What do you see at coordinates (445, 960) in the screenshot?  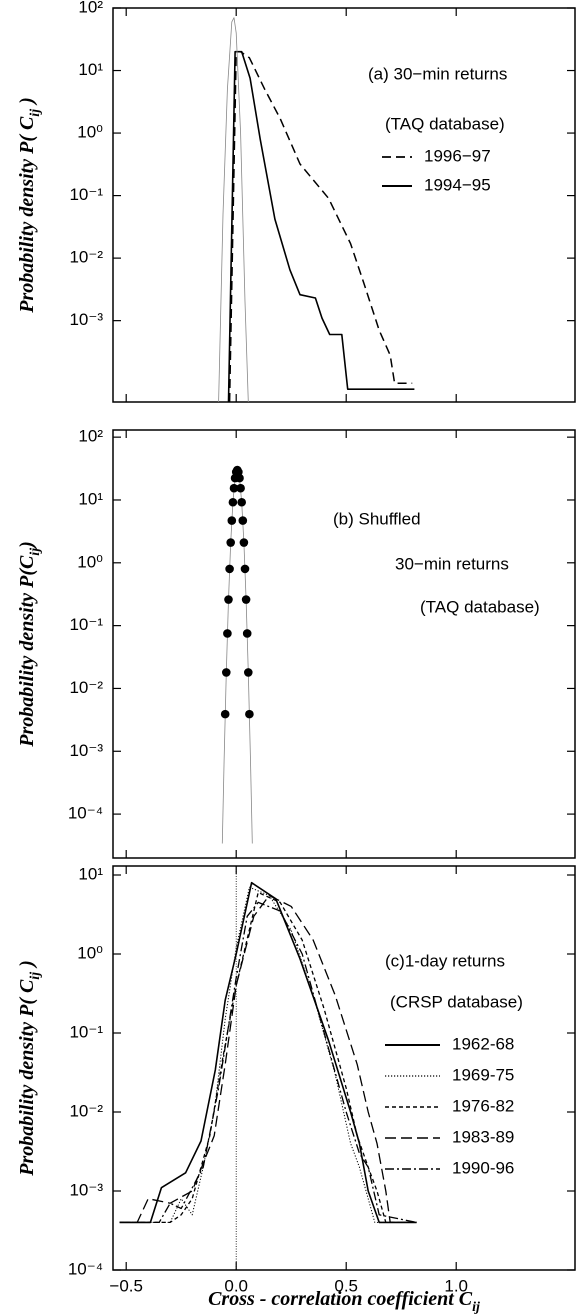 I see `annotation: (c)1-day returns` at bounding box center [445, 960].